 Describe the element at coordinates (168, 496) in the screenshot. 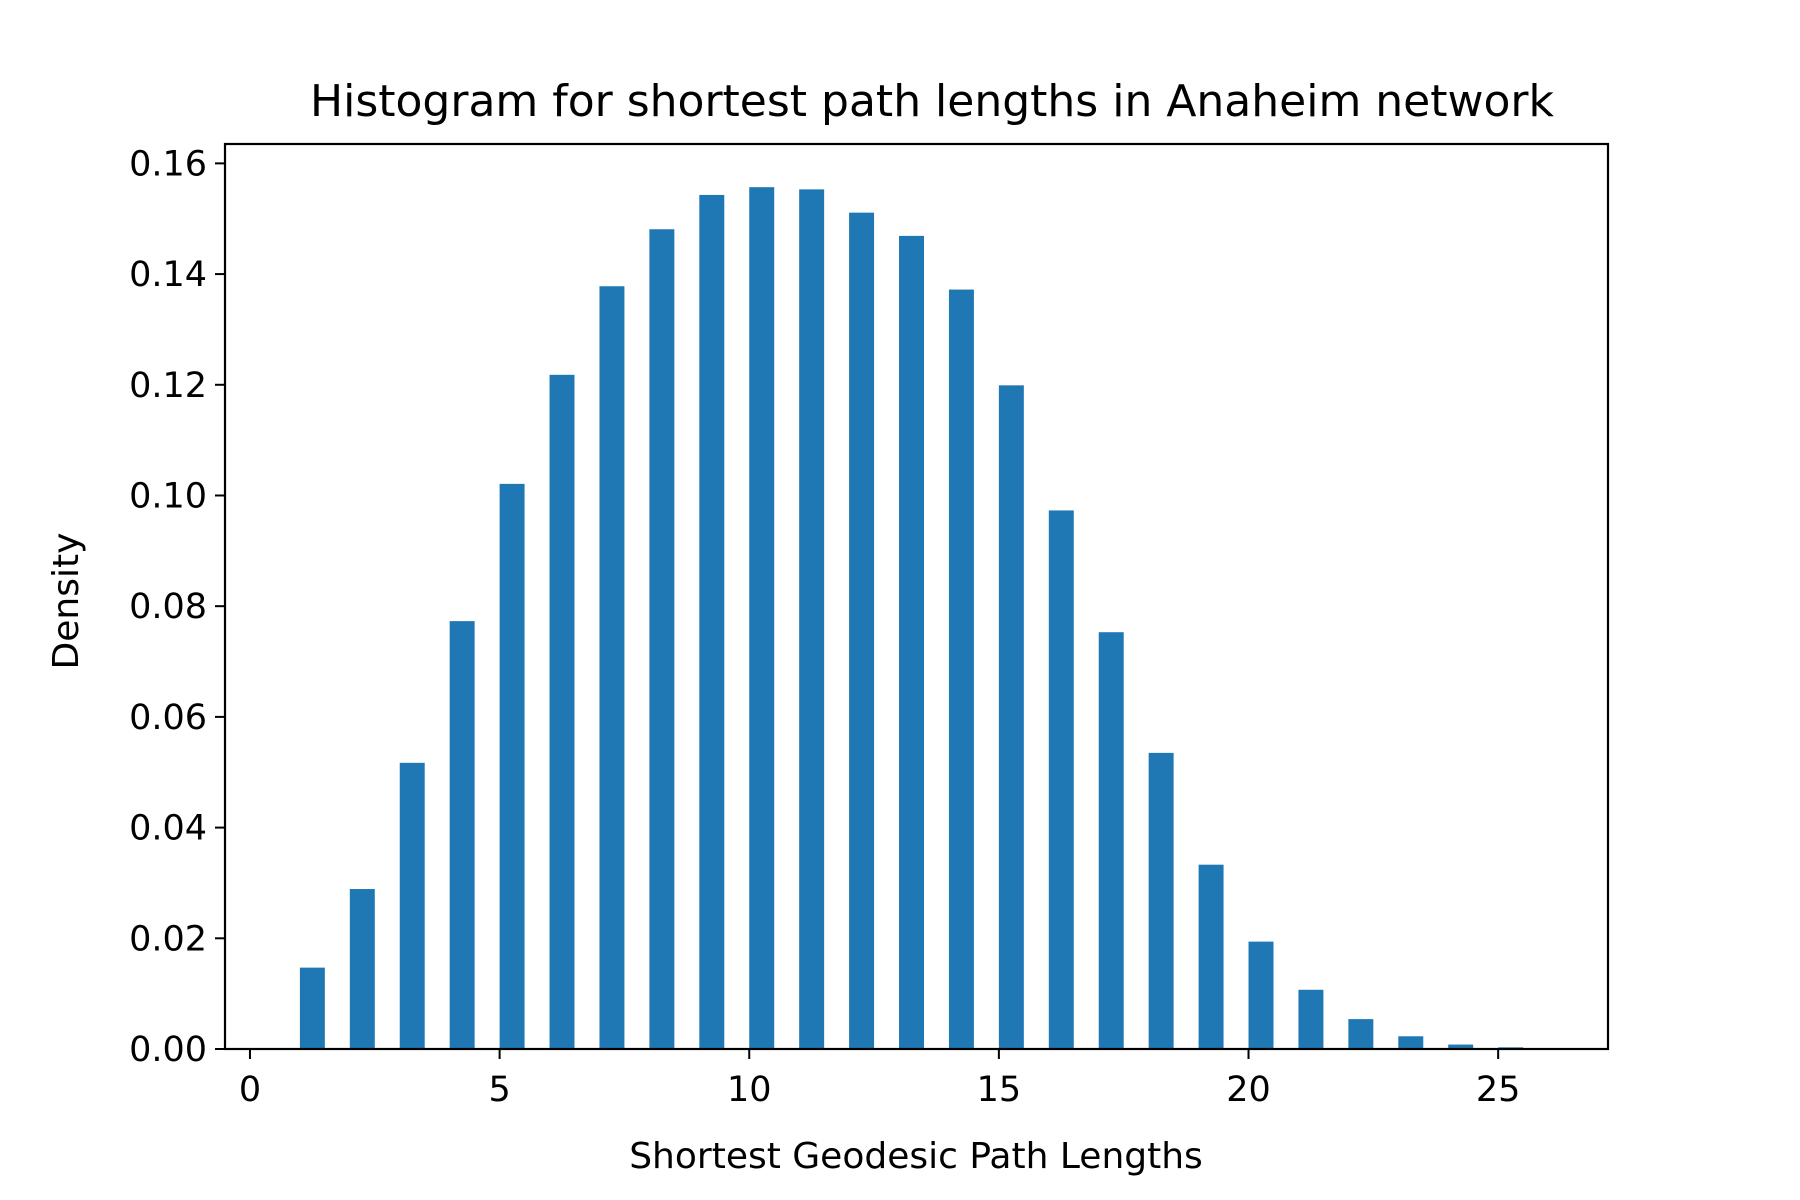

I see `y-tick-label: 0.10` at that location.